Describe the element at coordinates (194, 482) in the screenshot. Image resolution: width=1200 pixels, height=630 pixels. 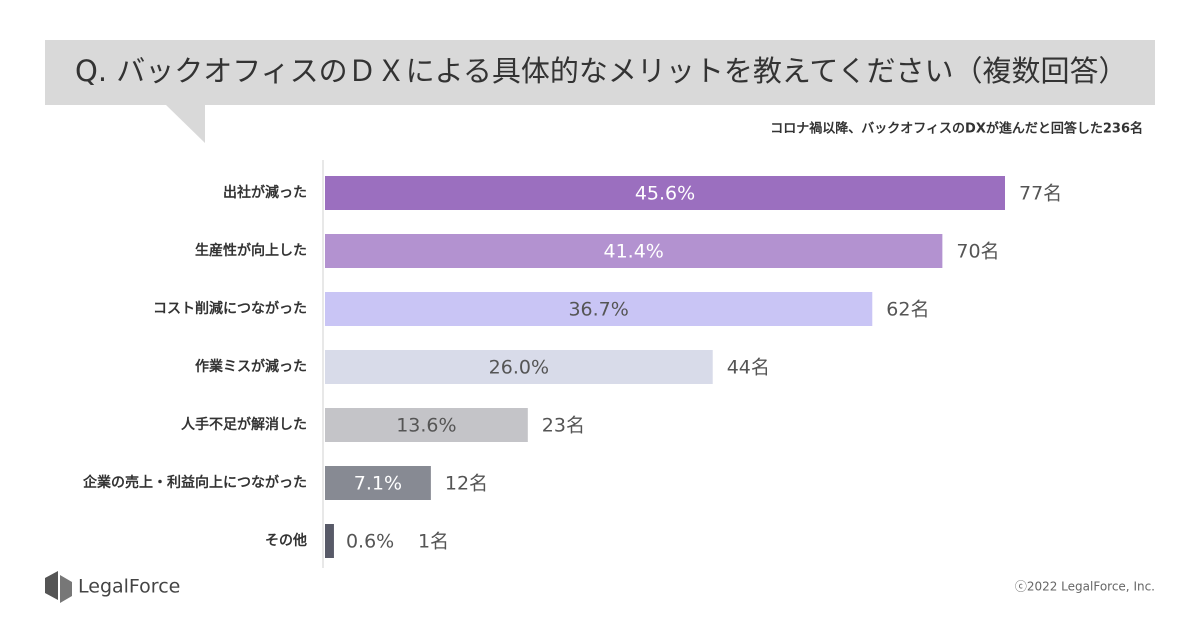
I see `category-label: 企業の売上・利益向上につながった` at that location.